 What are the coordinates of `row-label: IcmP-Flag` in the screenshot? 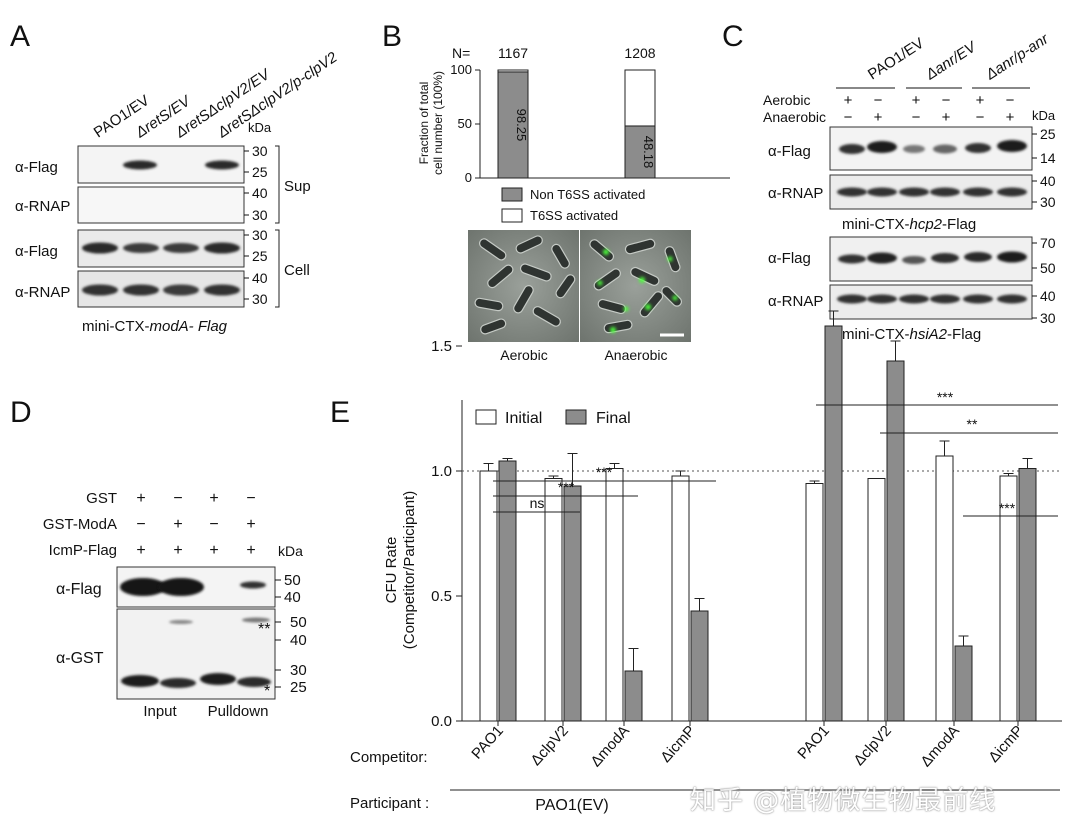 It's located at (83, 550).